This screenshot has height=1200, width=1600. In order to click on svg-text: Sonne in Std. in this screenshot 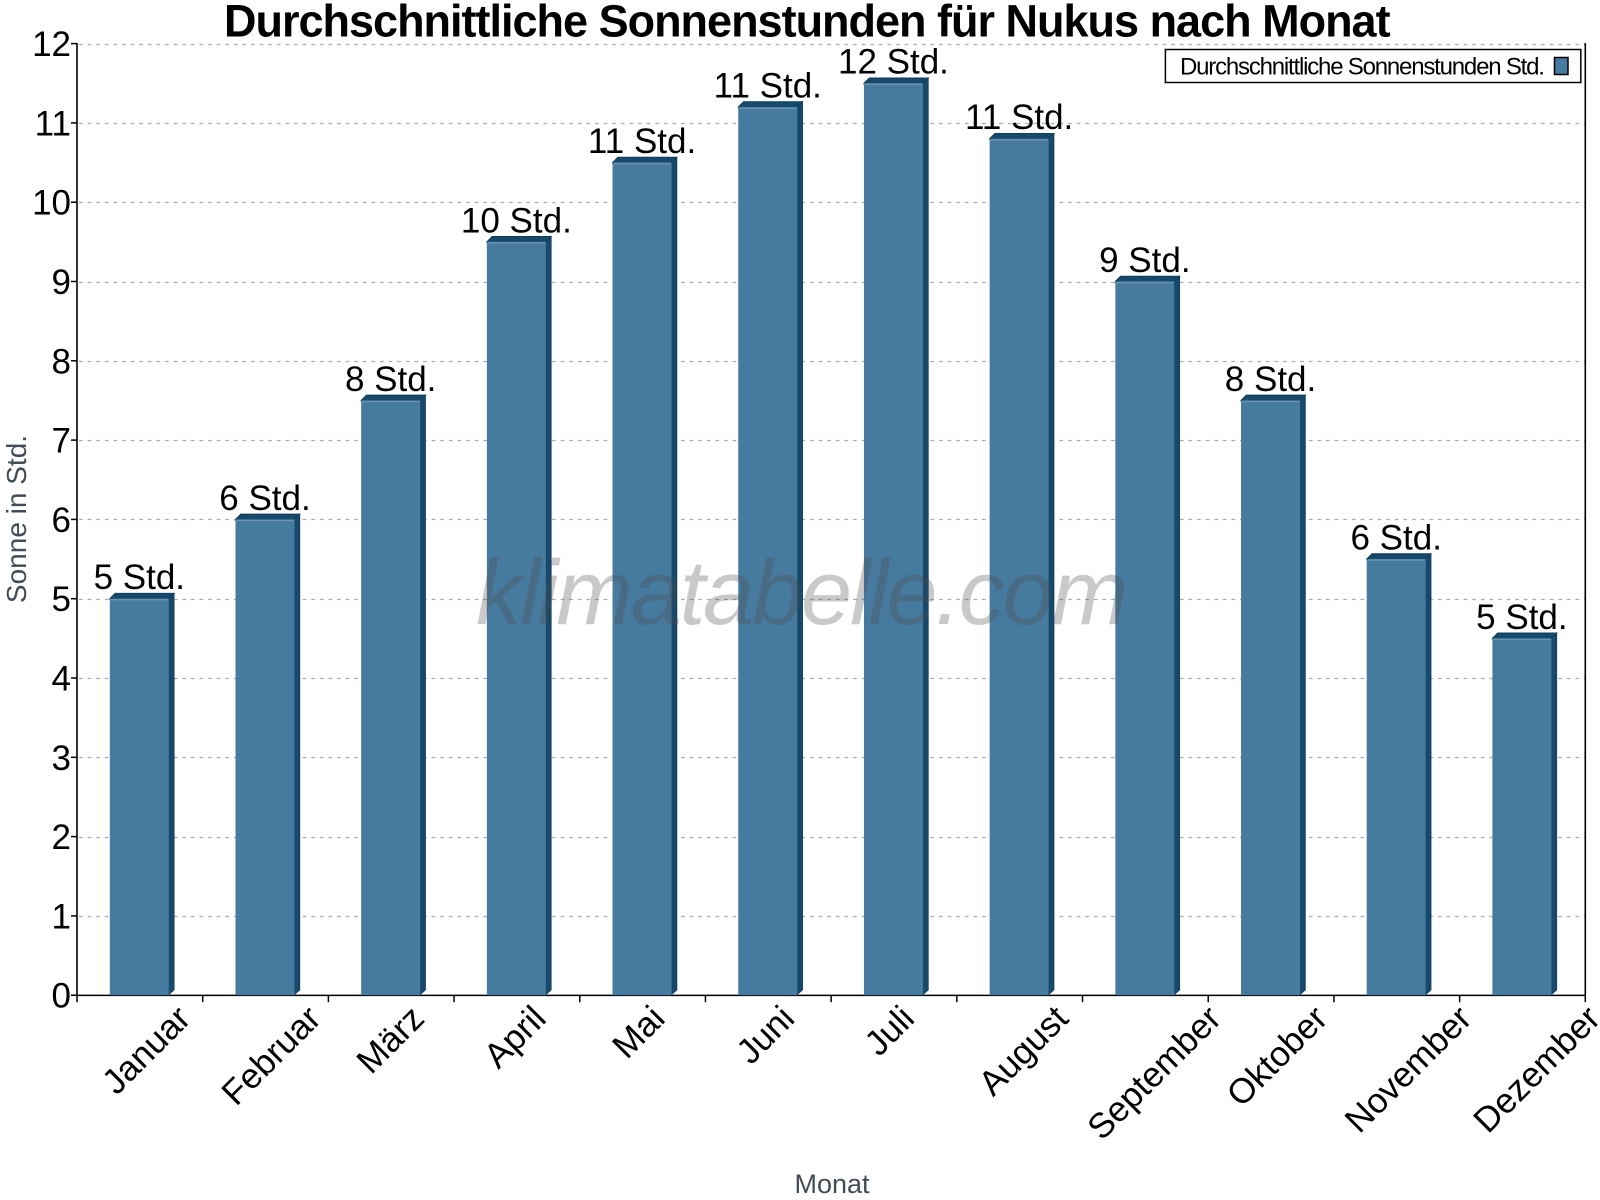, I will do `click(16, 519)`.